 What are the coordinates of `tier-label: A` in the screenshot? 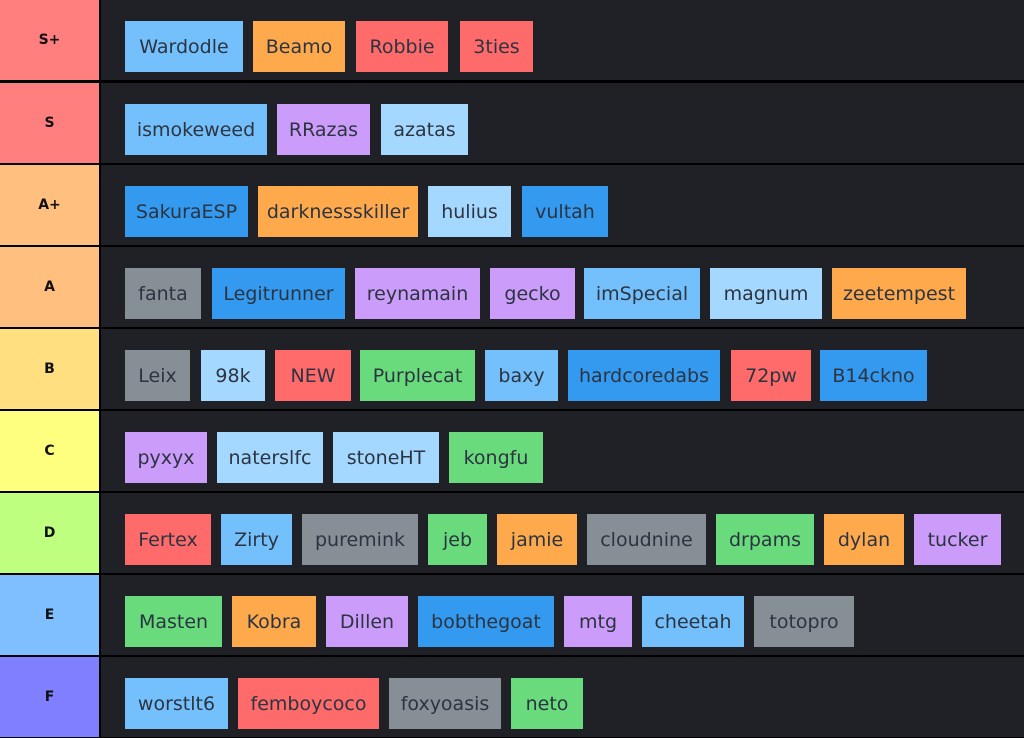 It's located at (49, 287).